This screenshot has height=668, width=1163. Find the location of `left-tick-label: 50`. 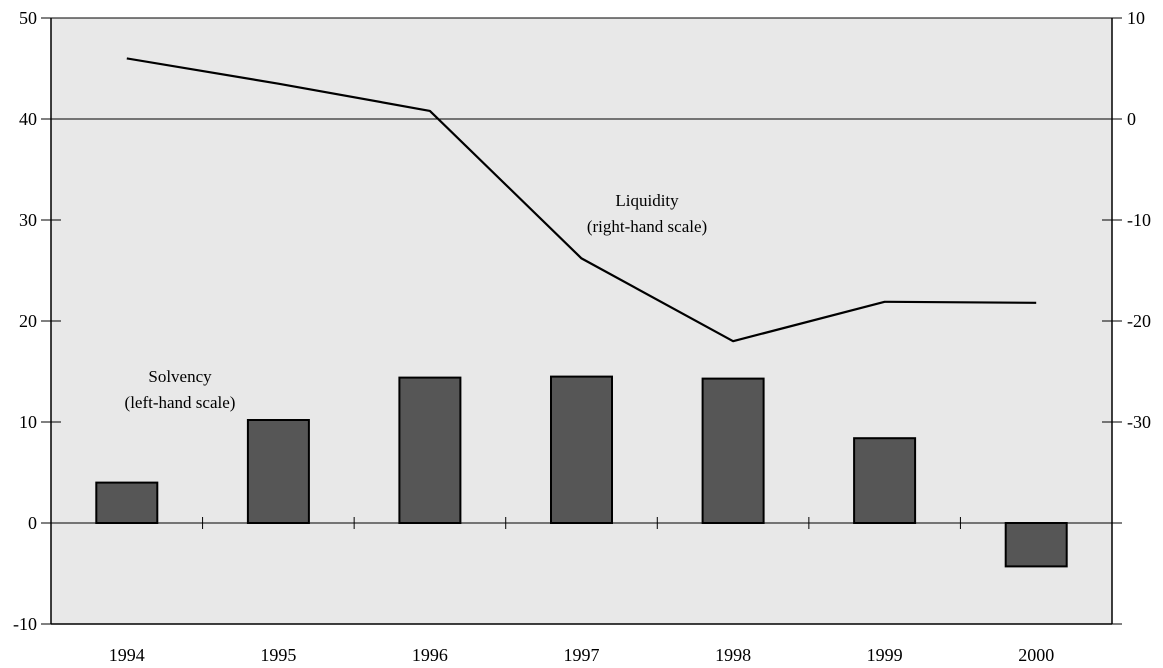

left-tick-label: 50 is located at coordinates (28, 18).